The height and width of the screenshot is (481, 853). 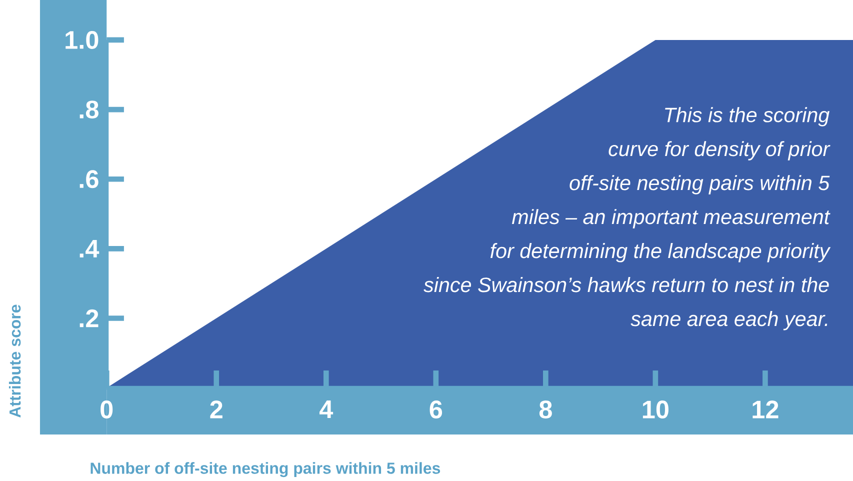 What do you see at coordinates (89, 318) in the screenshot?
I see `y-tick-label: .2` at bounding box center [89, 318].